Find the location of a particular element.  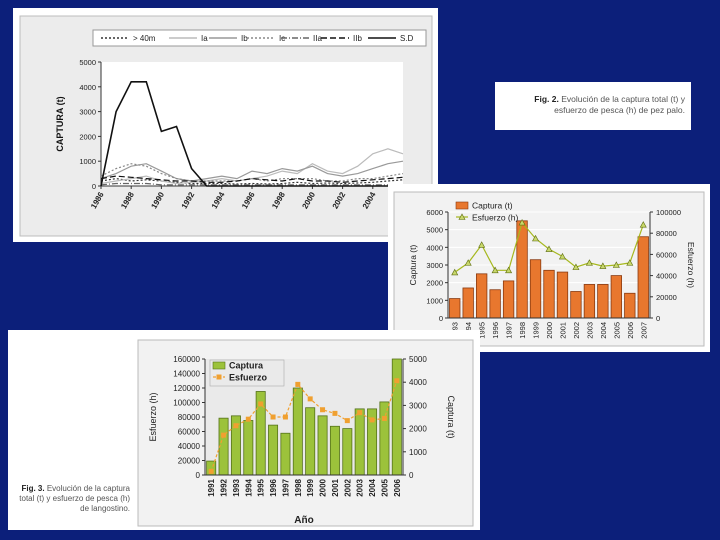

chart2-ytick-right-label: 40000 is located at coordinates (666, 276).